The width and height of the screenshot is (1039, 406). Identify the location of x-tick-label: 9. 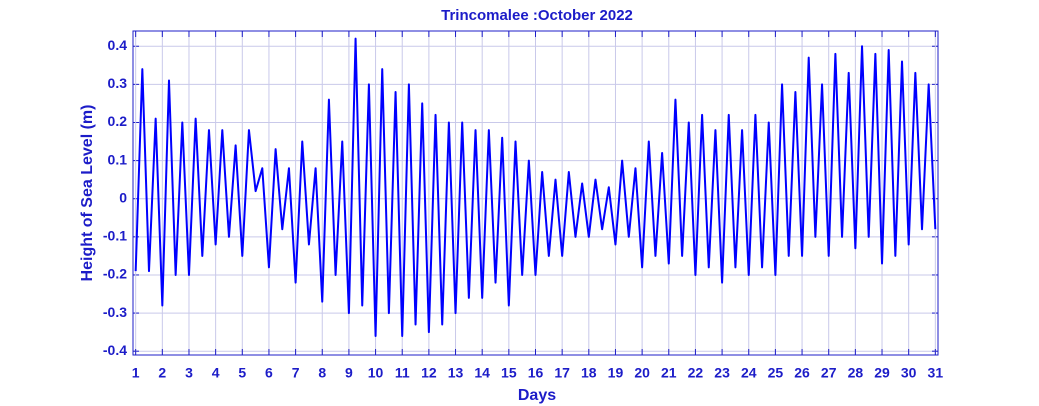
(349, 373).